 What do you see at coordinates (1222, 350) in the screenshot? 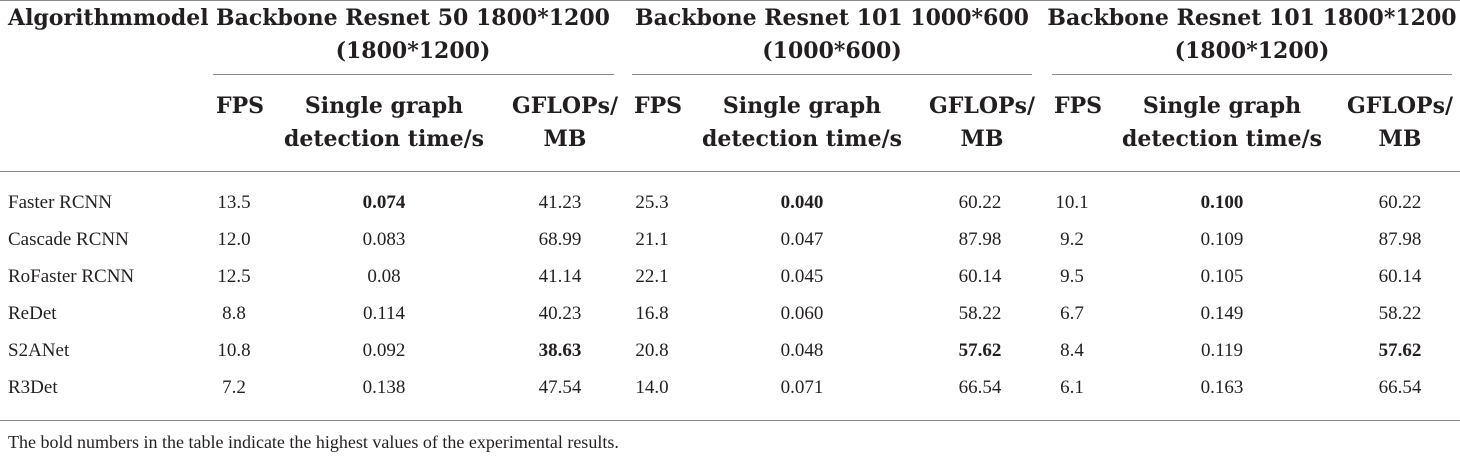
I see `table-cell: 0.119` at bounding box center [1222, 350].